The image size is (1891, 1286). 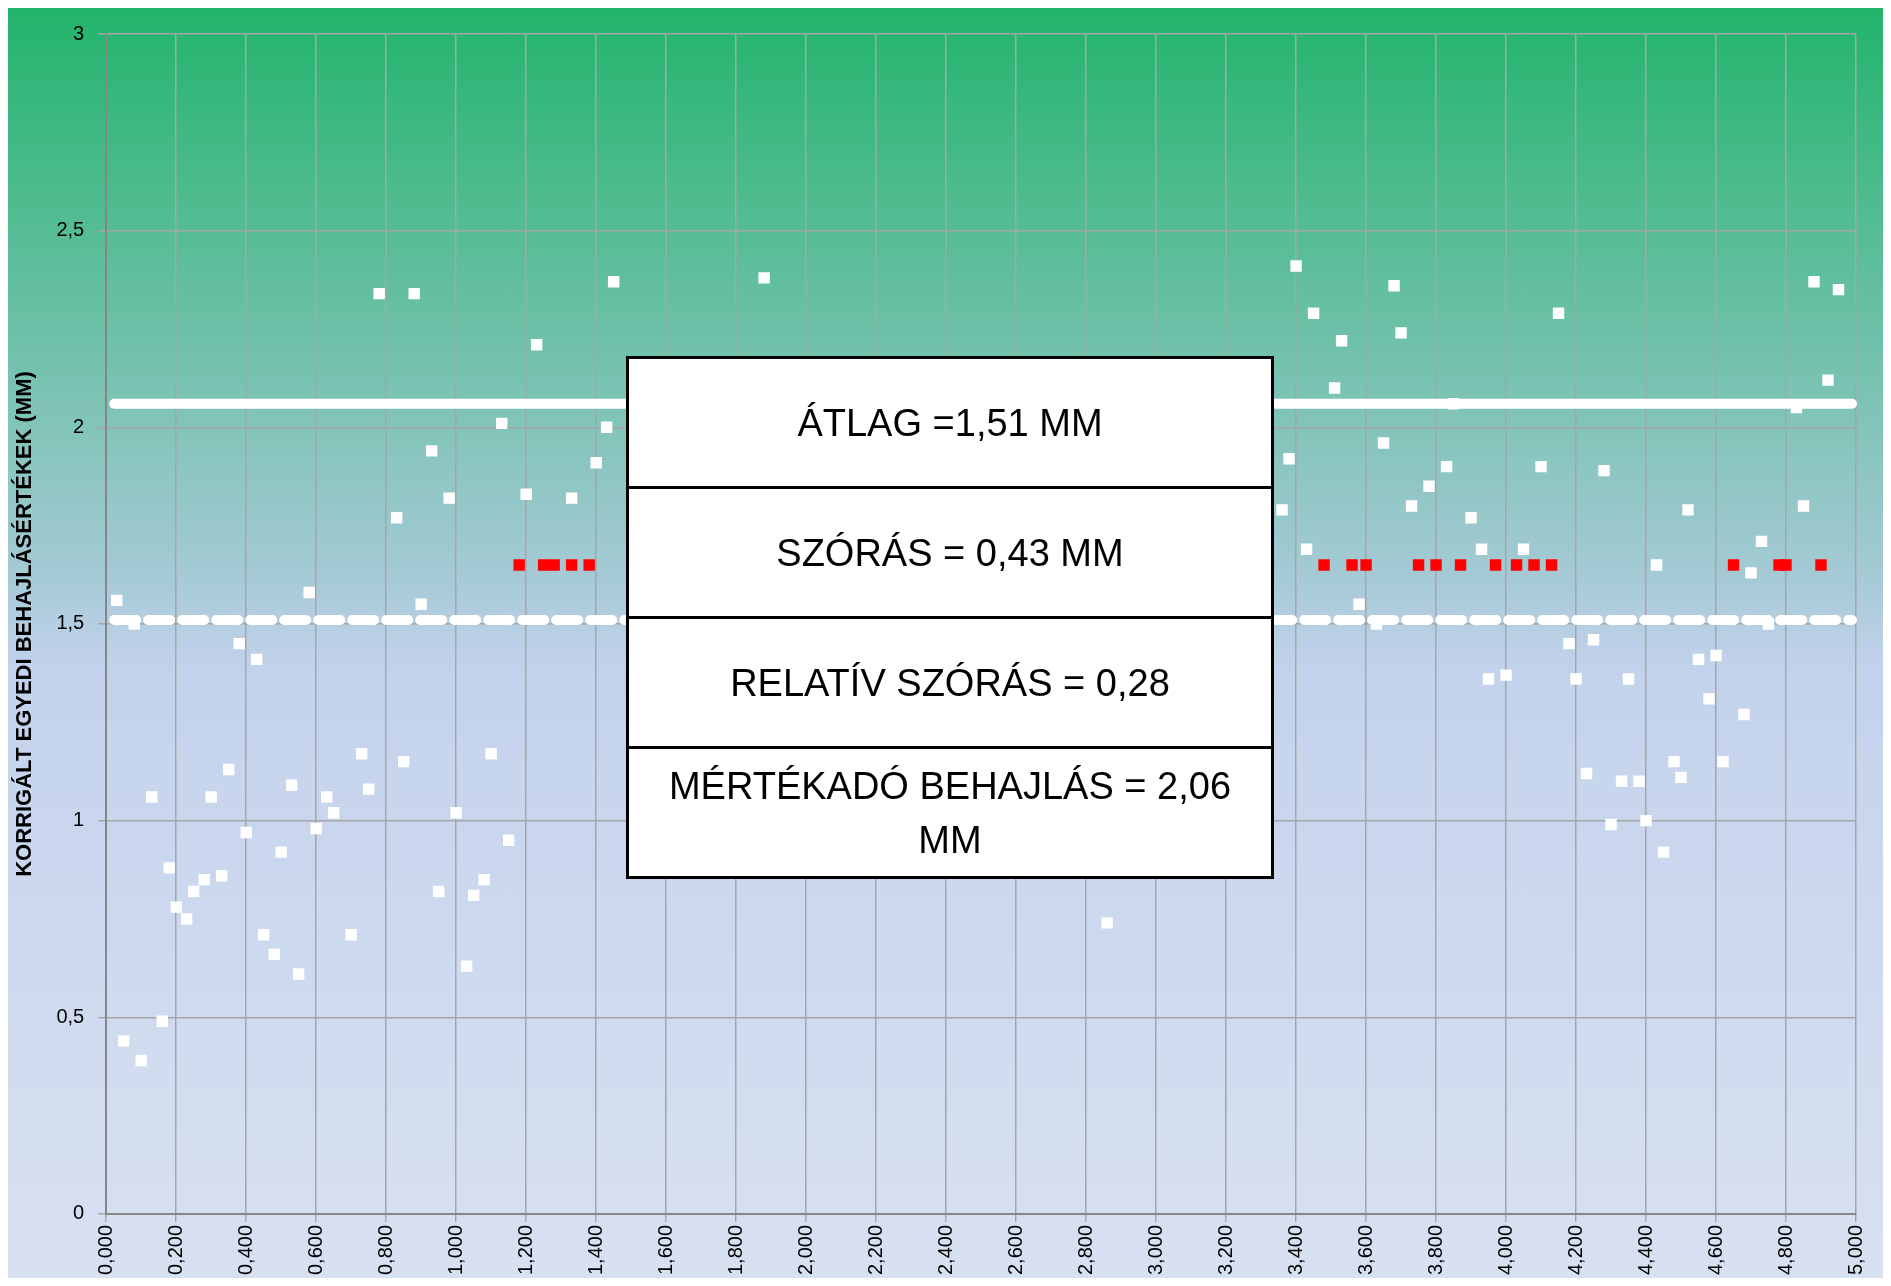 I want to click on x-tick-label: 3,400, so click(x=1294, y=1250).